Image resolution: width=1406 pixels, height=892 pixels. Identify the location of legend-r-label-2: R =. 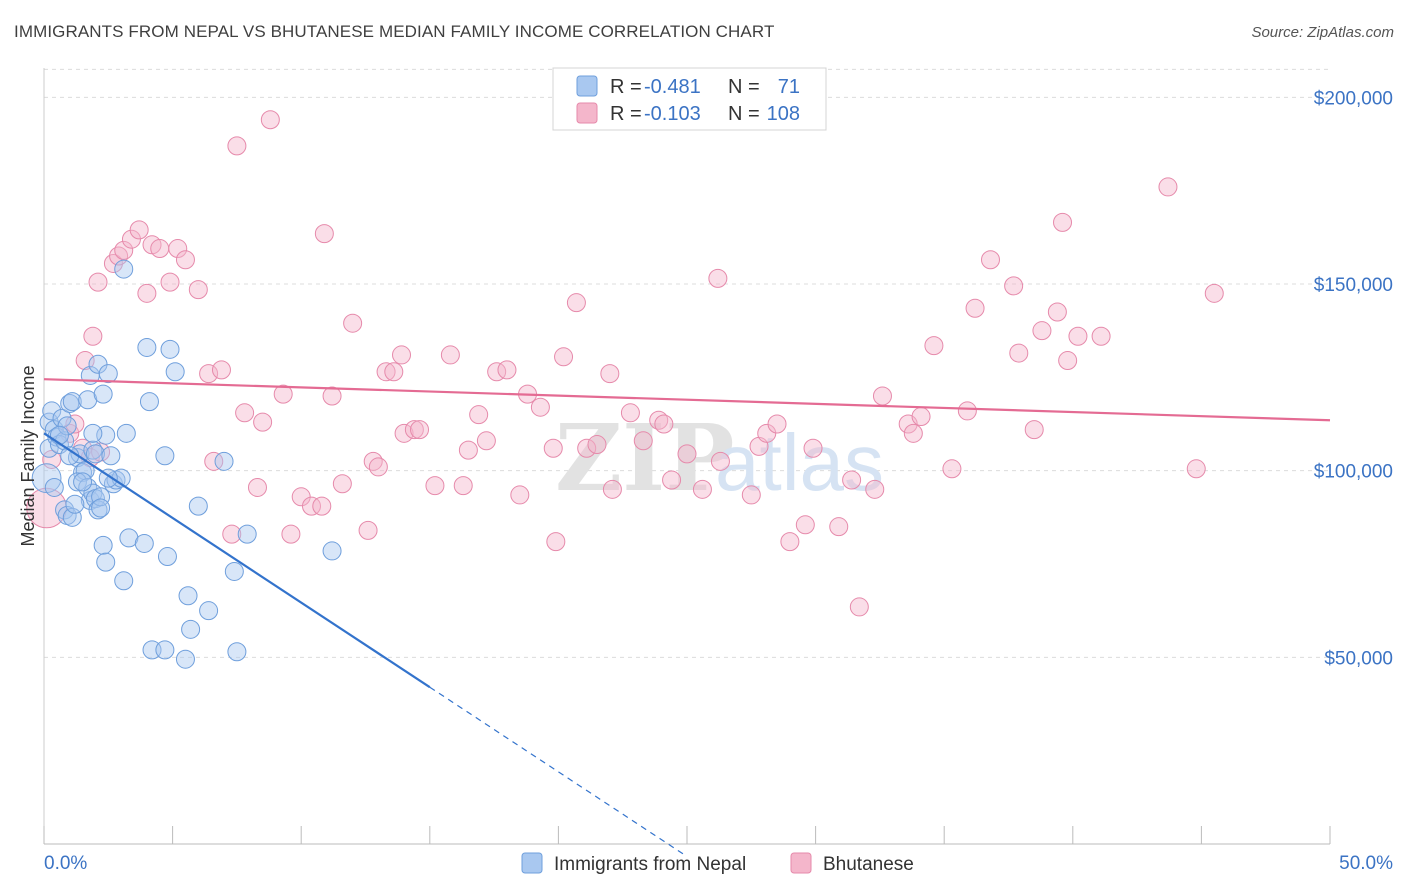
(626, 114).